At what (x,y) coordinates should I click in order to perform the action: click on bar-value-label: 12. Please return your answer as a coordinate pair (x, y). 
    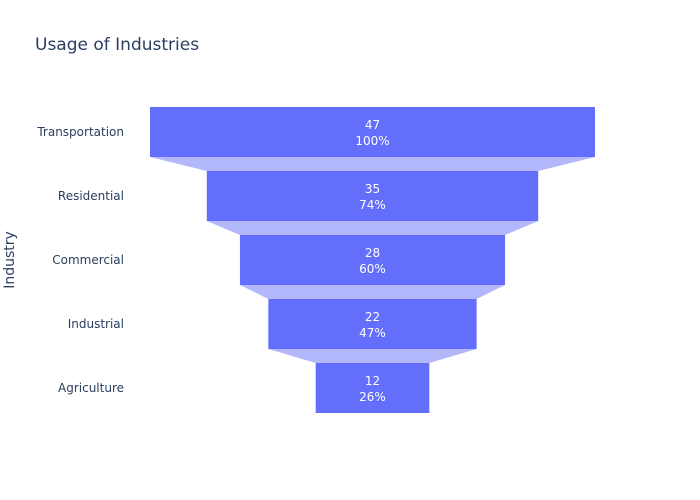
    Looking at the image, I should click on (372, 381).